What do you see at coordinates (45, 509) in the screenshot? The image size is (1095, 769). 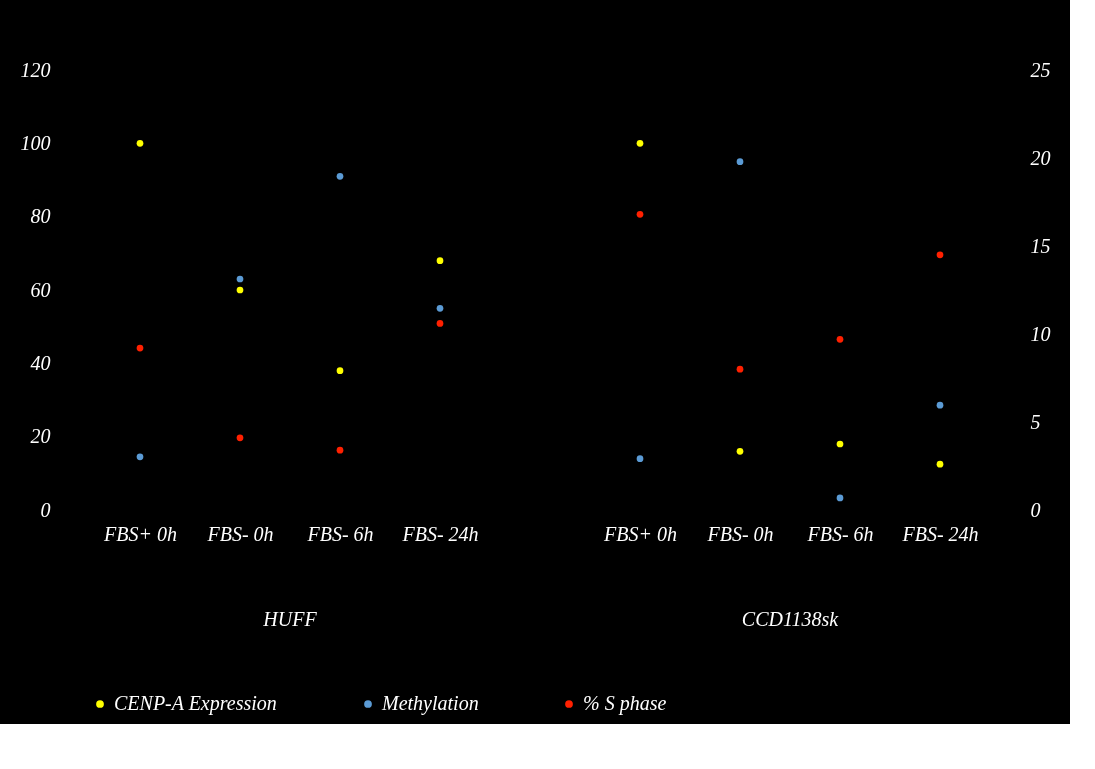 I see `y-tick-label: 0` at bounding box center [45, 509].